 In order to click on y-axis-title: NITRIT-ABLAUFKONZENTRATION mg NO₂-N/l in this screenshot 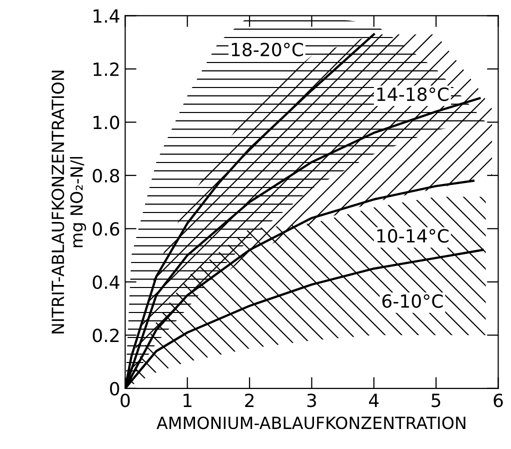, I will do `click(69, 202)`.